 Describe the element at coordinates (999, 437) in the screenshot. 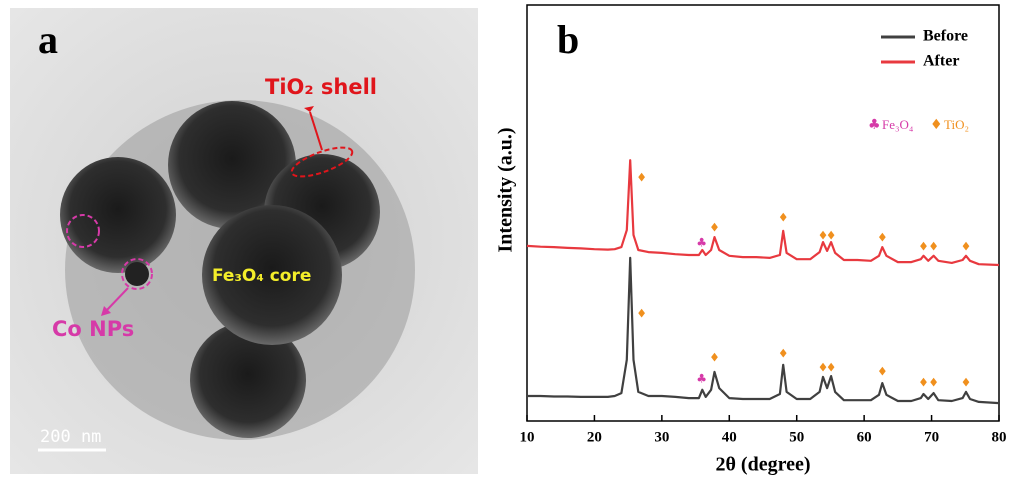

I see `x-tick-label: 80` at that location.